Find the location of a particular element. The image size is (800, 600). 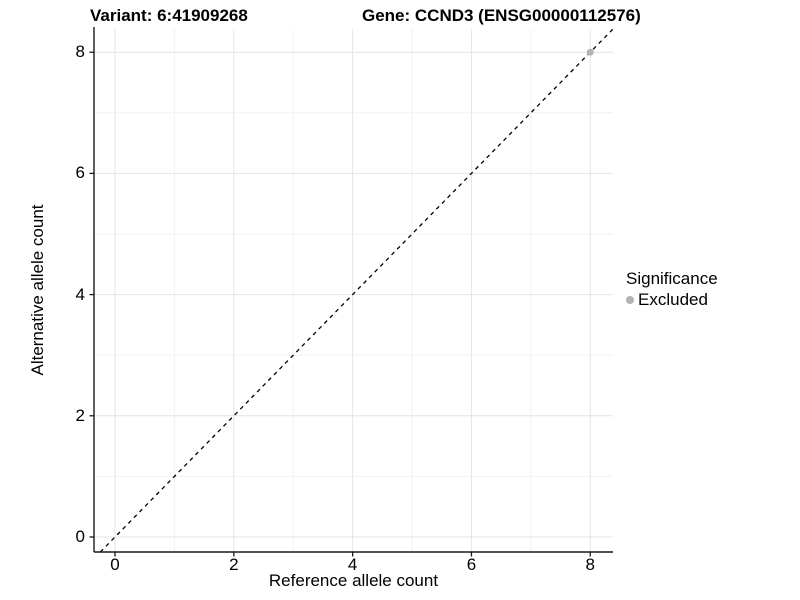

data-point-excluded is located at coordinates (590, 52).